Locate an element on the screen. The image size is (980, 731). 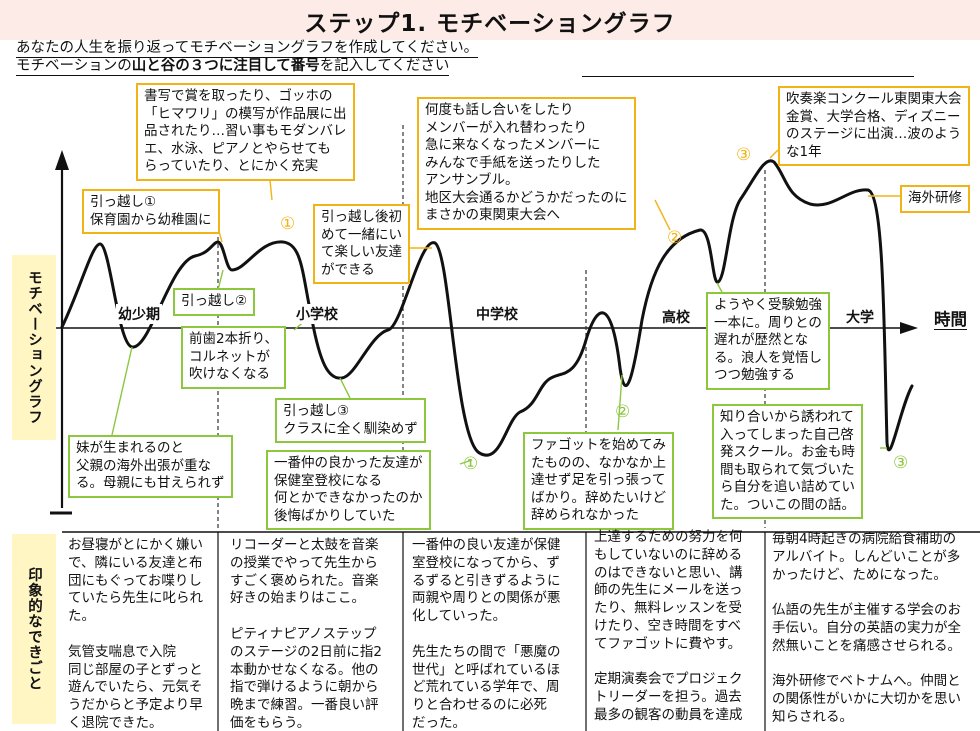
period-high-school: 高校 is located at coordinates (676, 317).